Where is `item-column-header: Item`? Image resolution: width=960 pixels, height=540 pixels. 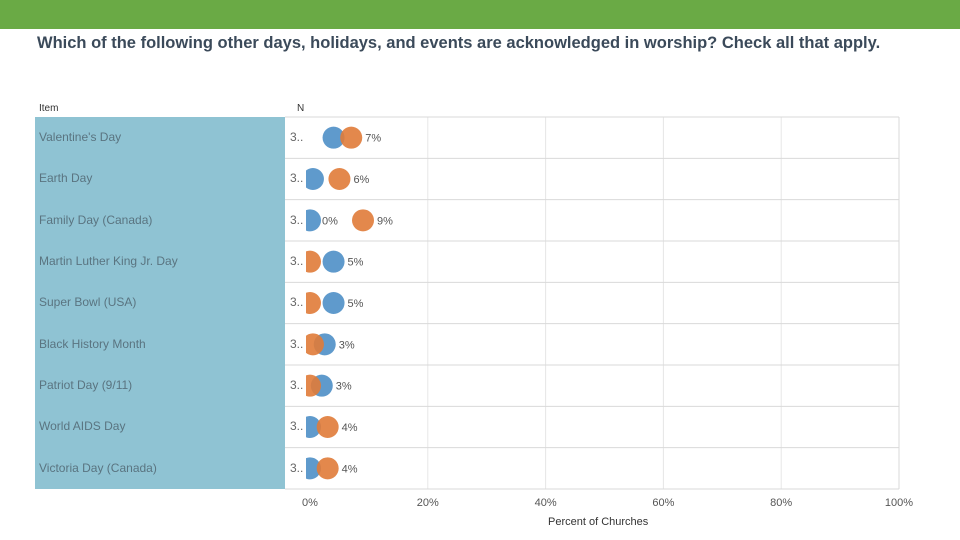 item-column-header: Item is located at coordinates (49, 108).